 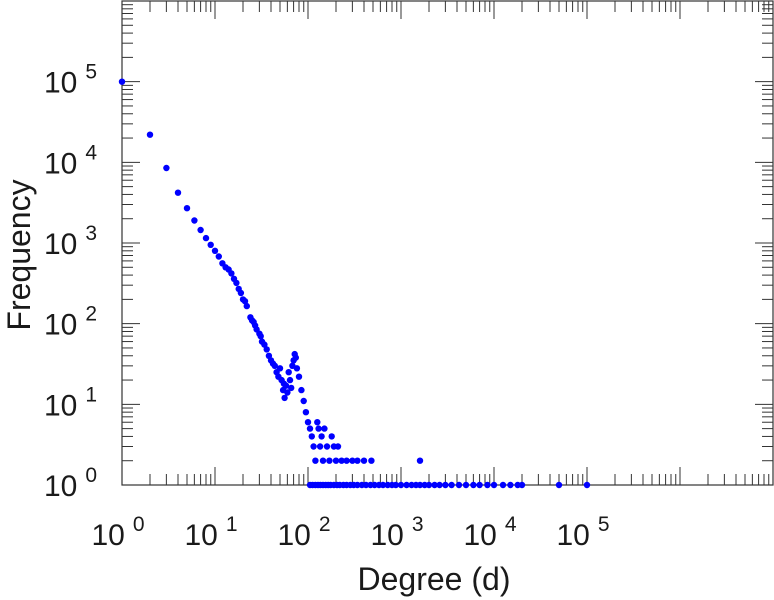 I want to click on y-tick-label: 10 1, so click(x=70, y=402).